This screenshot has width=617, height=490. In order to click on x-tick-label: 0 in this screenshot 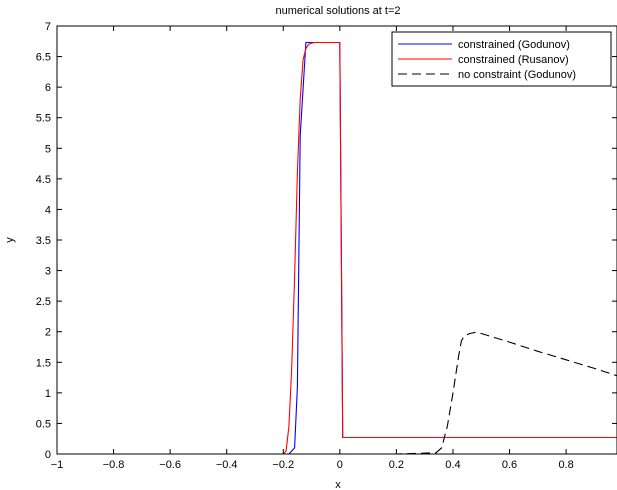, I will do `click(340, 465)`.